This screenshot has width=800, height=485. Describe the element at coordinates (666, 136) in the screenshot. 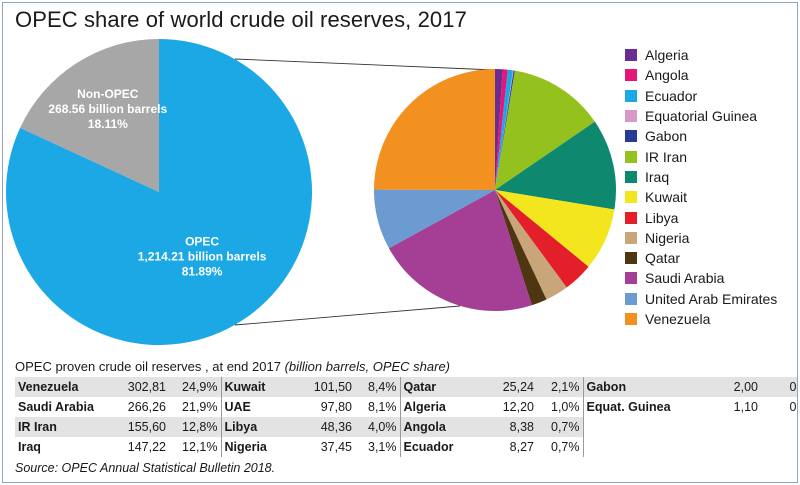

I see `legend-label: Gabon` at that location.